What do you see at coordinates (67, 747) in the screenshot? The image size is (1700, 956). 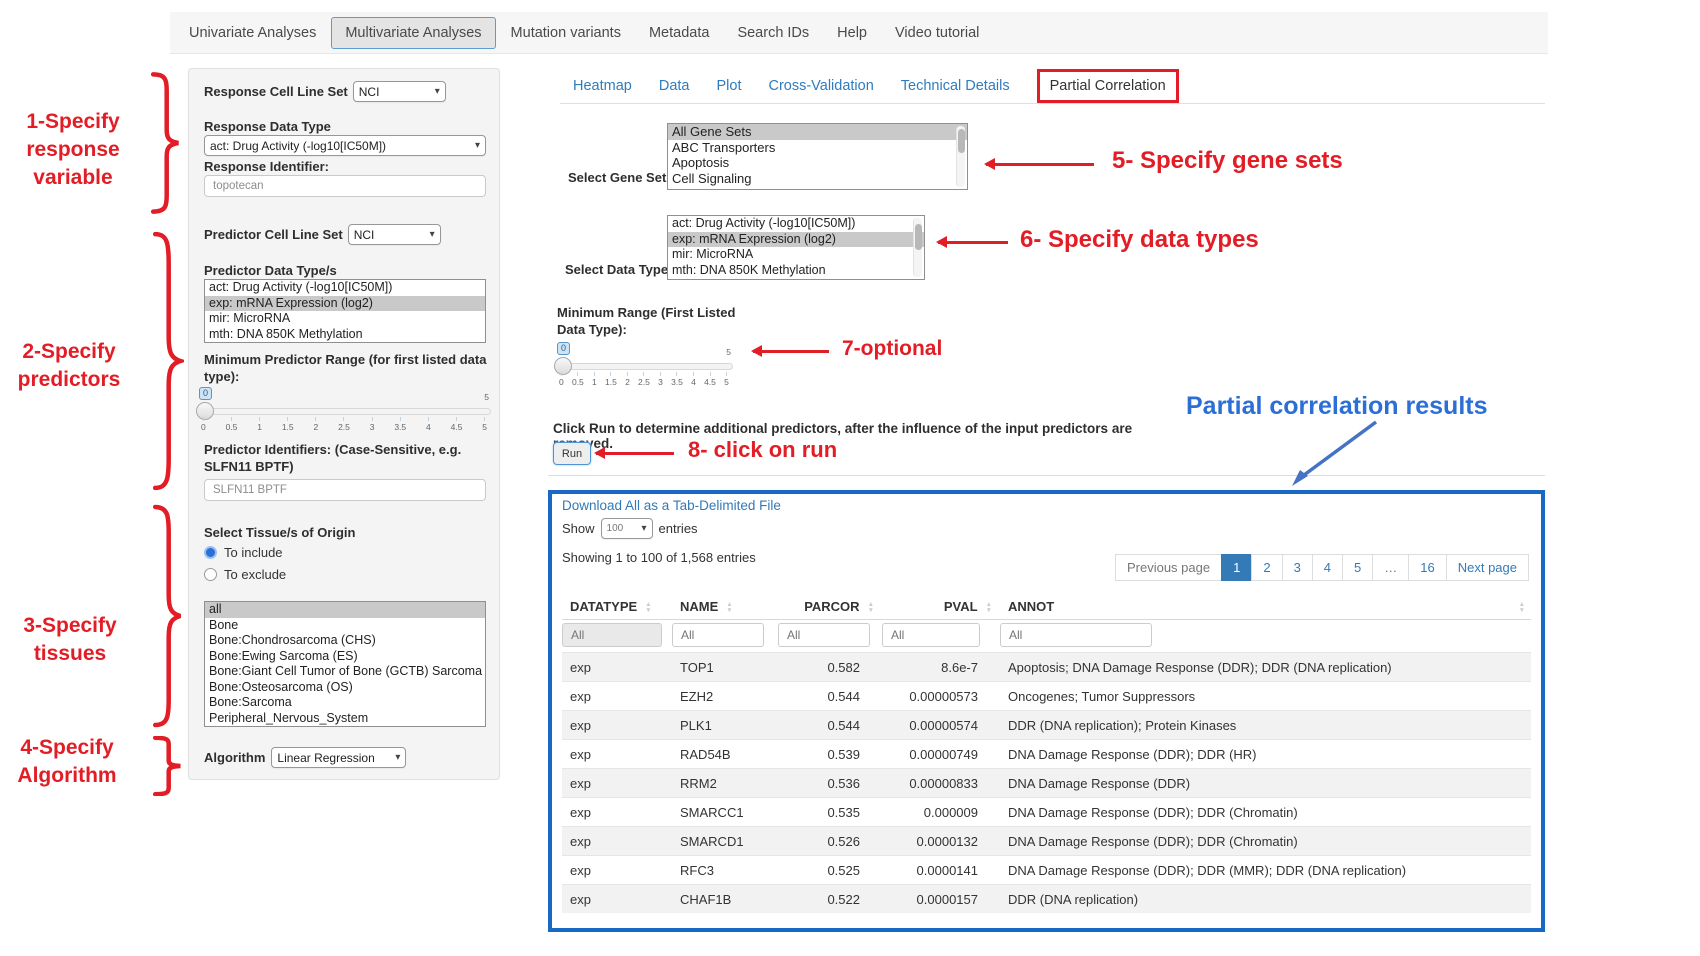 I see `annotation-line: 4-Specify` at bounding box center [67, 747].